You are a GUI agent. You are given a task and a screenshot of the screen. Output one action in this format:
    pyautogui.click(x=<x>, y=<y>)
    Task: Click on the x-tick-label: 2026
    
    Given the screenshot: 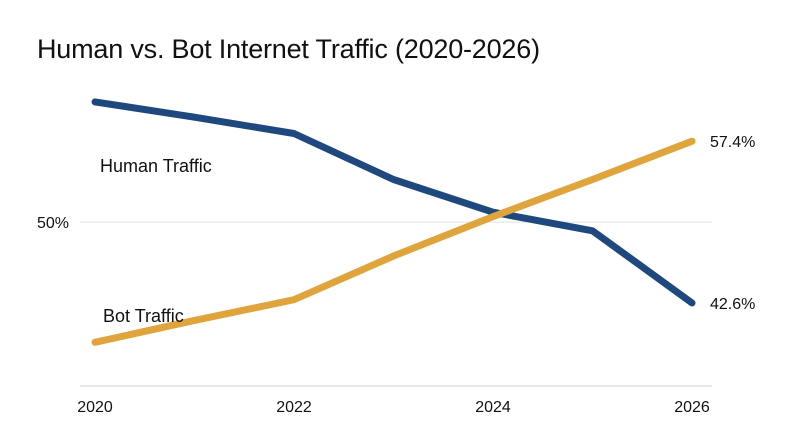 What is the action you would take?
    pyautogui.click(x=692, y=407)
    